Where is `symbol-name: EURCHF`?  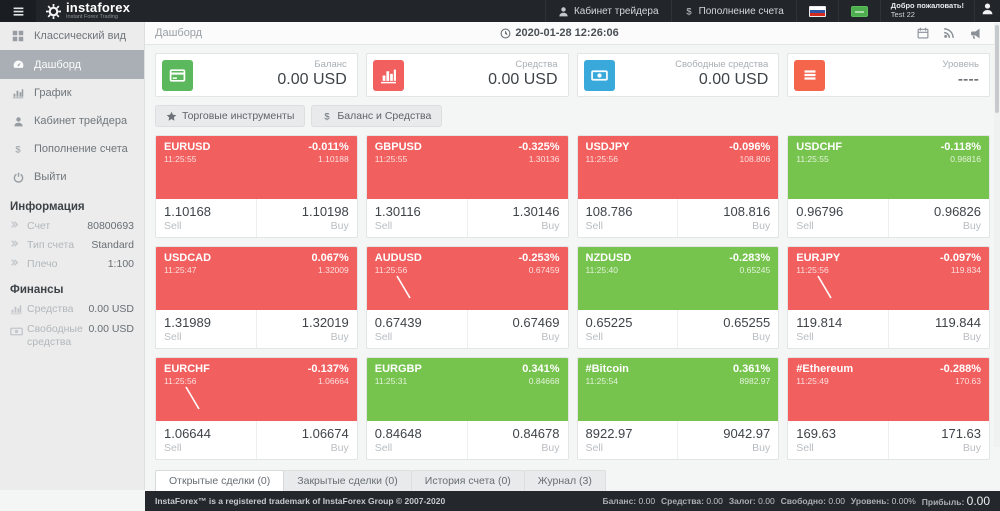
symbol-name: EURCHF is located at coordinates (187, 369).